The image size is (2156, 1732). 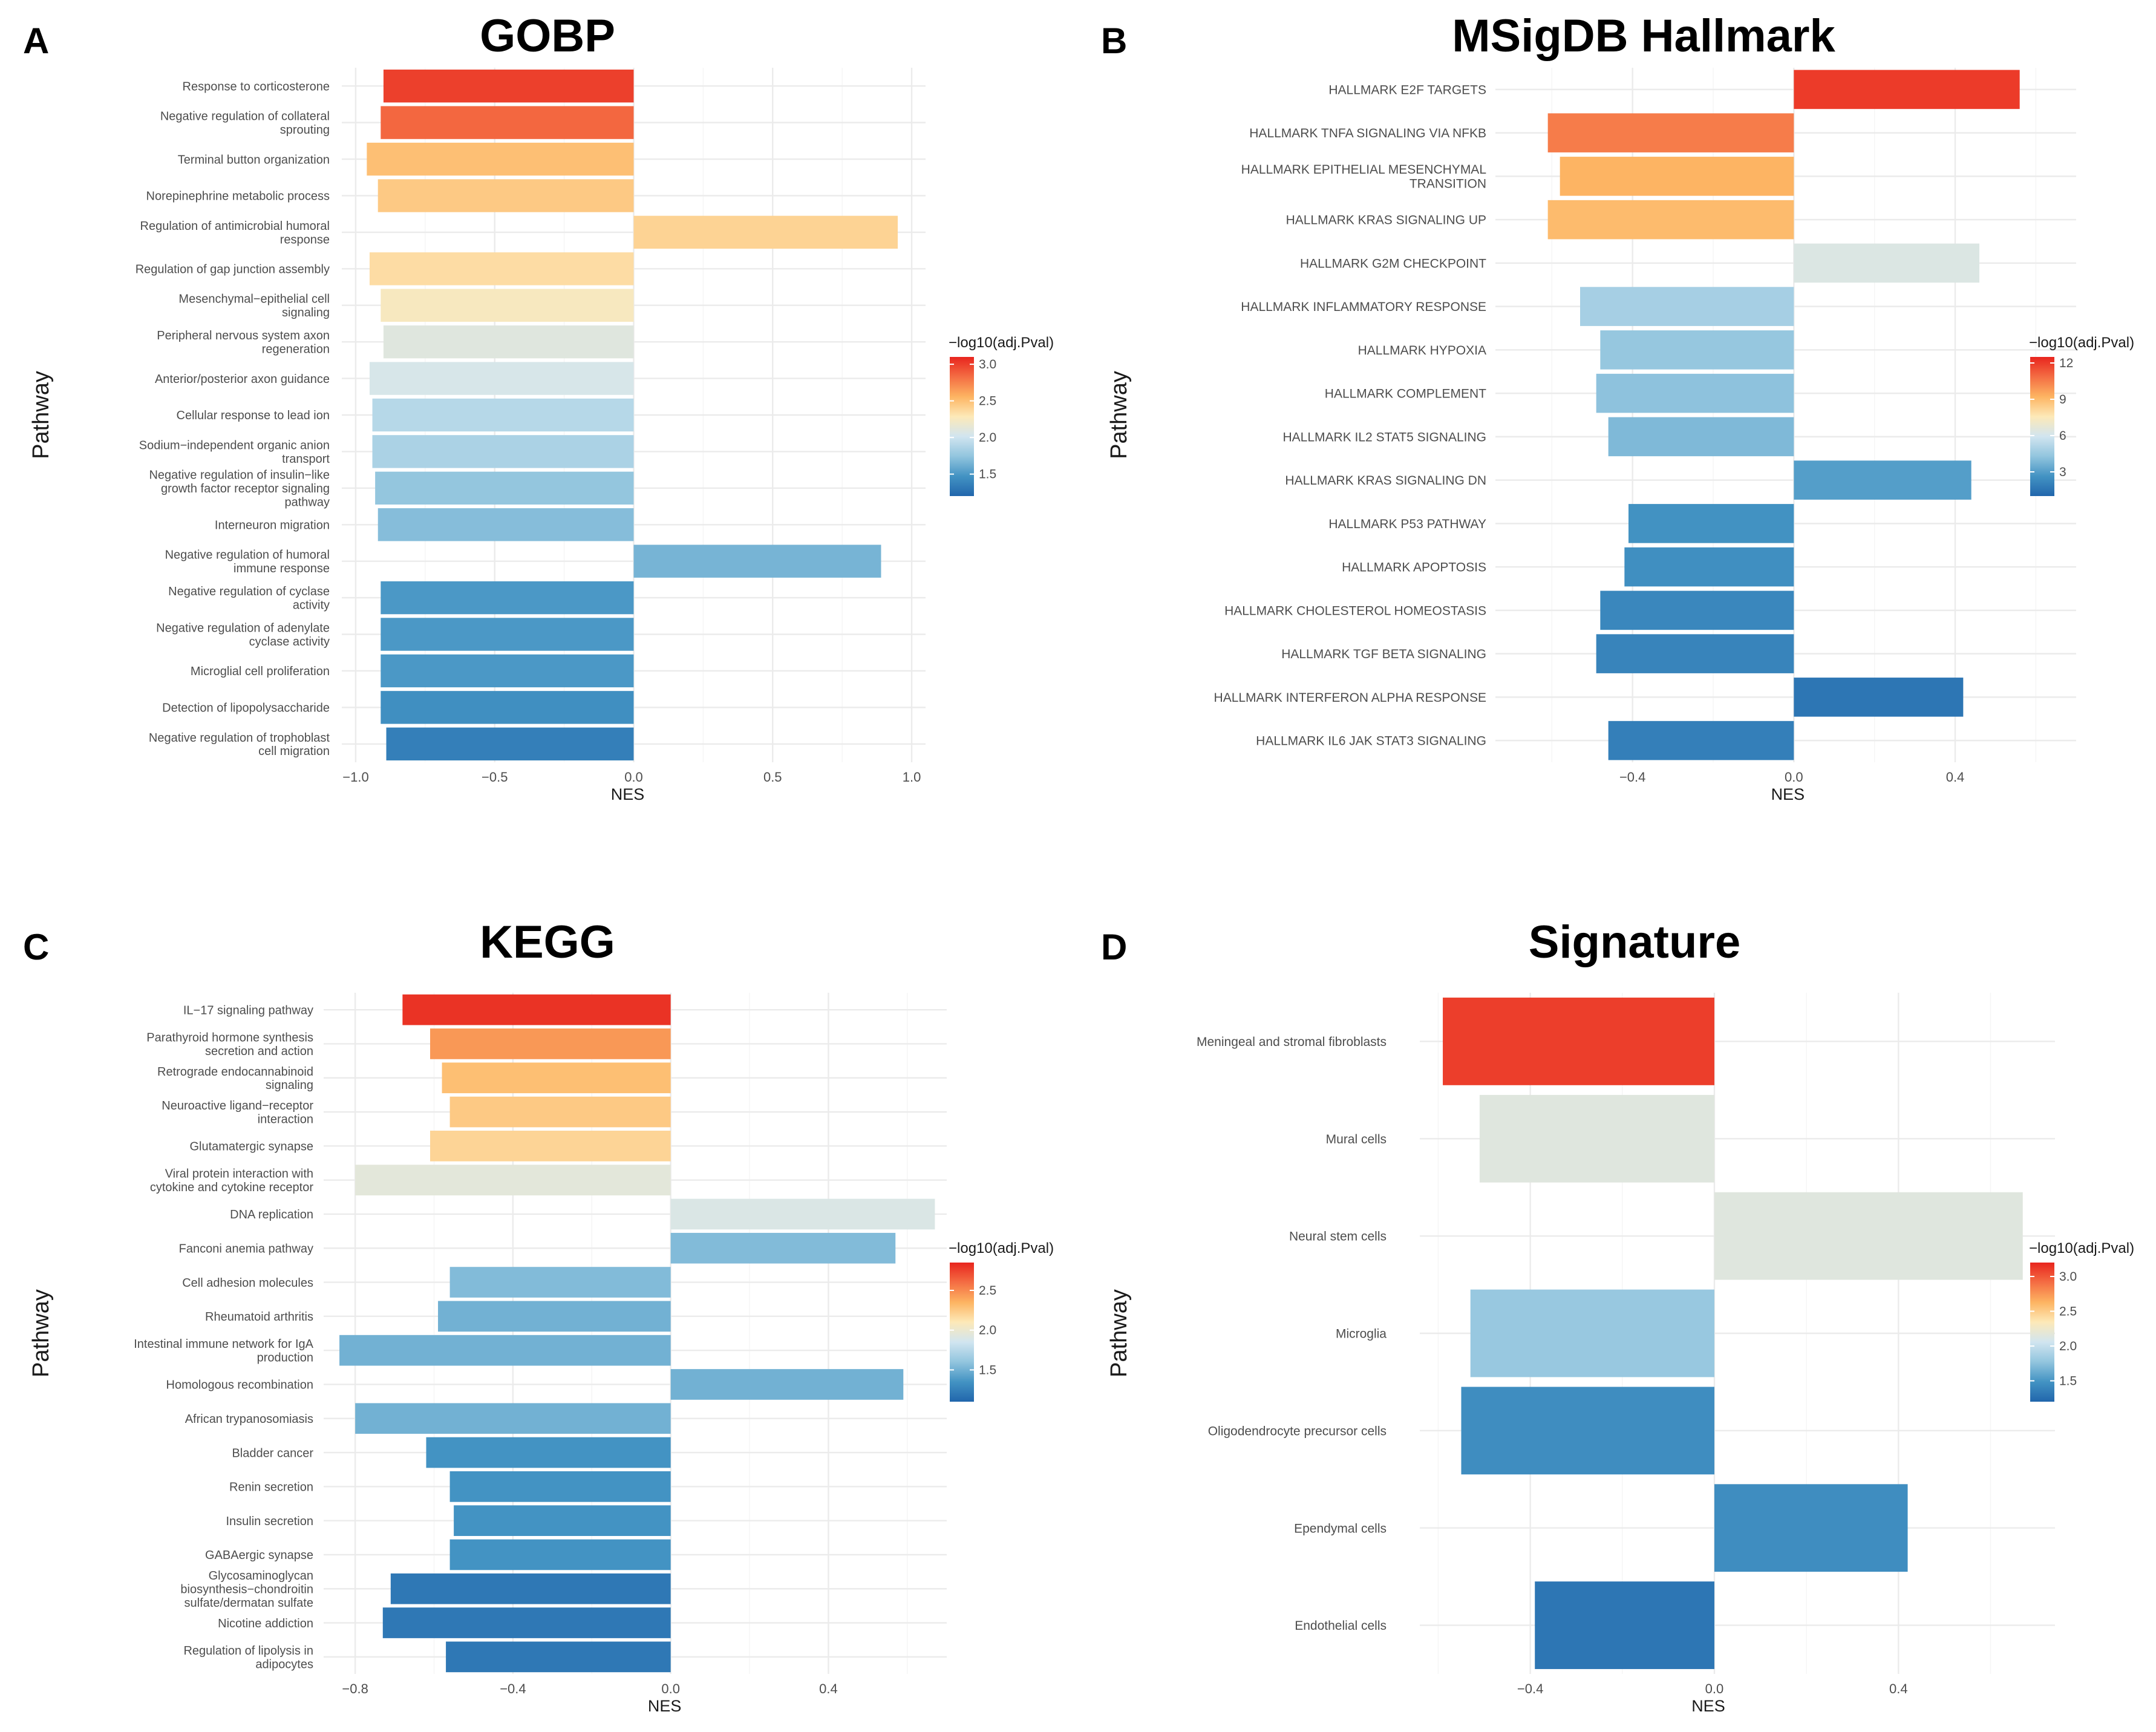 I want to click on category-label: sulfate/dermatan sulfate, so click(x=249, y=1603).